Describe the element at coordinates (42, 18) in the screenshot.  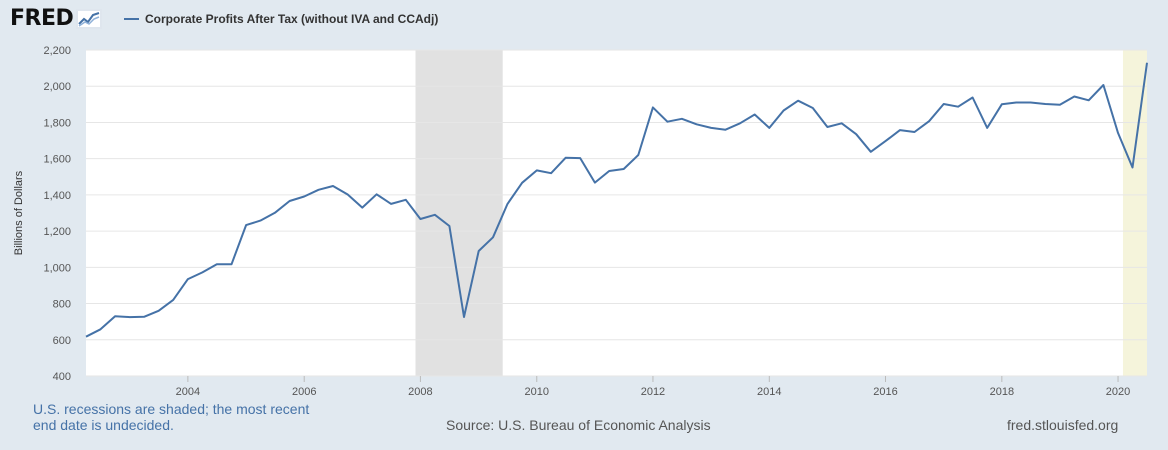
I see `fred-logo-text: FRED` at that location.